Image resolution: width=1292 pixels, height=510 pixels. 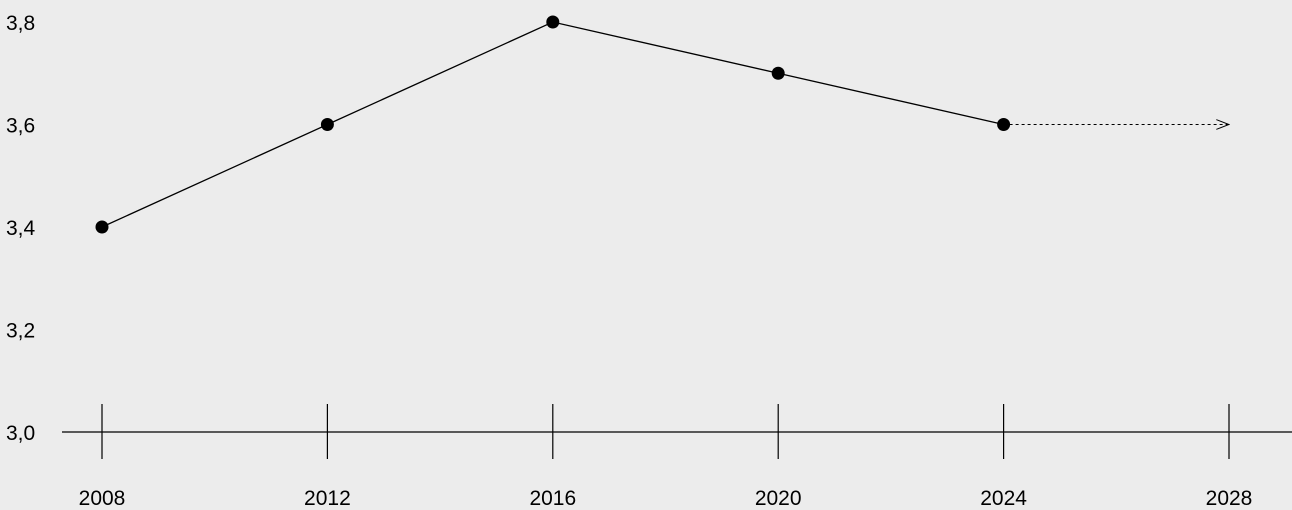 What do you see at coordinates (666, 498) in the screenshot?
I see `x-tick-labels: 2008 2012 2016 2020 2024 2028` at bounding box center [666, 498].